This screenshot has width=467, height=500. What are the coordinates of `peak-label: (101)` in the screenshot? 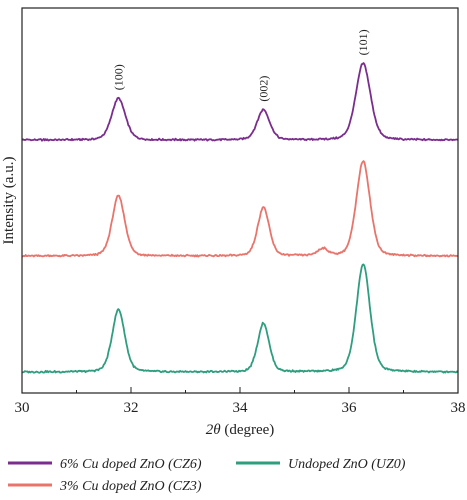 It's located at (363, 42).